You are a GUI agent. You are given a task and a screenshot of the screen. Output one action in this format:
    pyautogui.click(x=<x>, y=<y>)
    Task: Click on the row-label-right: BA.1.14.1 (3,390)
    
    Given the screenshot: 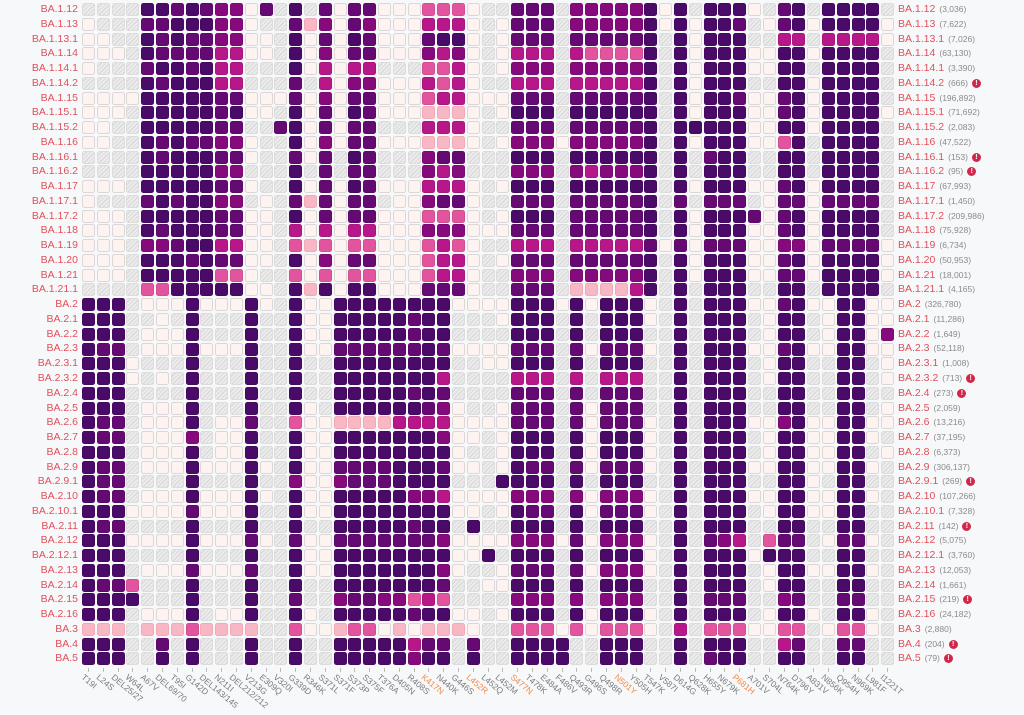 What is the action you would take?
    pyautogui.click(x=936, y=68)
    